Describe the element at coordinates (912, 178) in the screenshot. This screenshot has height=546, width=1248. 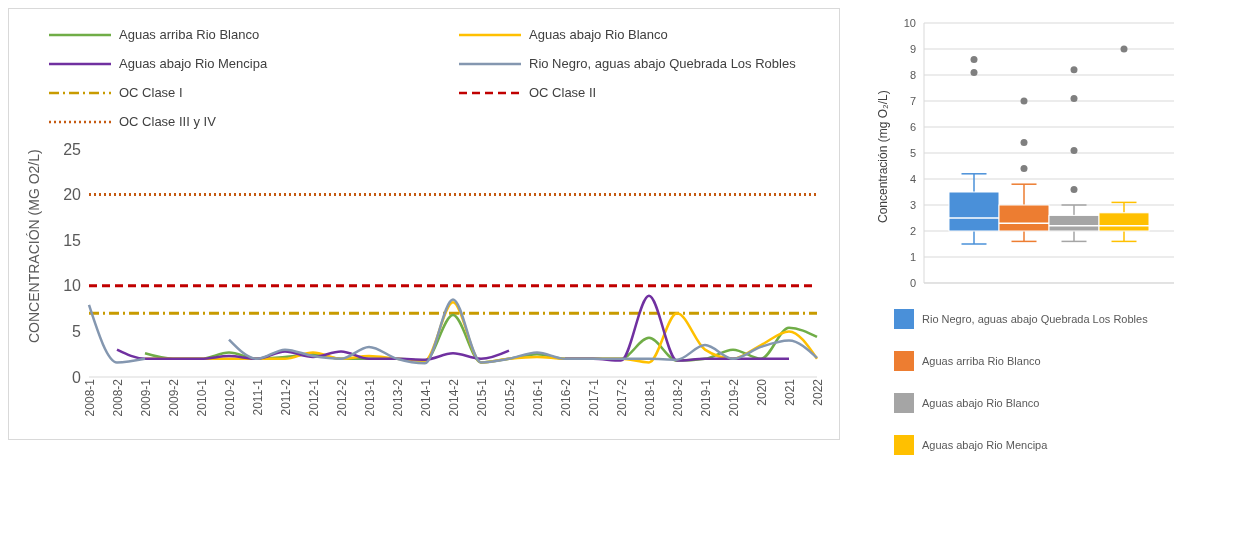
I see `y-tick-label: 4` at that location.